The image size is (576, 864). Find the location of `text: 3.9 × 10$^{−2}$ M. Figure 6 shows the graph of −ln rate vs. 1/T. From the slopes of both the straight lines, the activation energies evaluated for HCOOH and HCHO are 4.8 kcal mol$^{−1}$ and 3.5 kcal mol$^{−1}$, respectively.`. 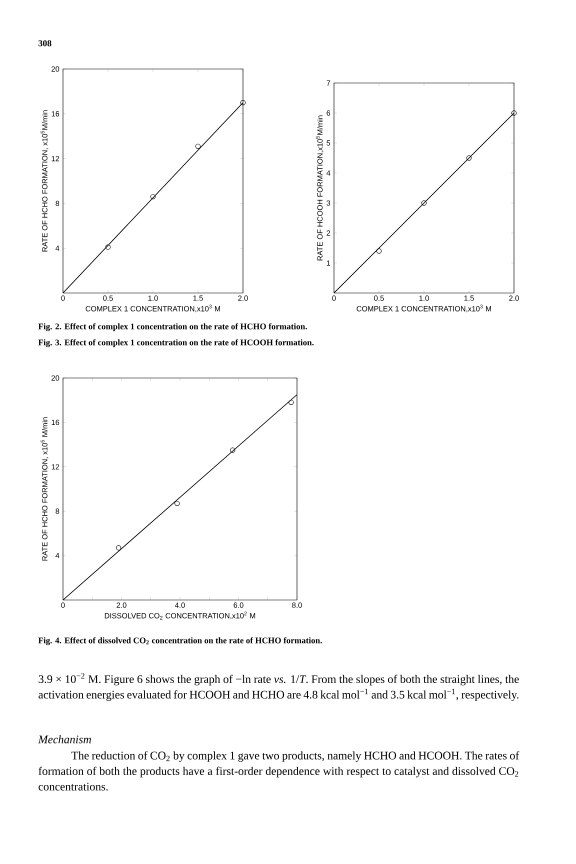

text: 3.9 × 10$^{−2}$ M. Figure 6 shows the graph of −ln rate vs. 1/T. From the slopes of both the straight lines, the activation energies evaluated for HCOOH and HCHO are 4.8 kcal mol$^{−1}$ and 3.5 kcal mol$^{−1}$, respectively. is located at coordinates (278, 687).